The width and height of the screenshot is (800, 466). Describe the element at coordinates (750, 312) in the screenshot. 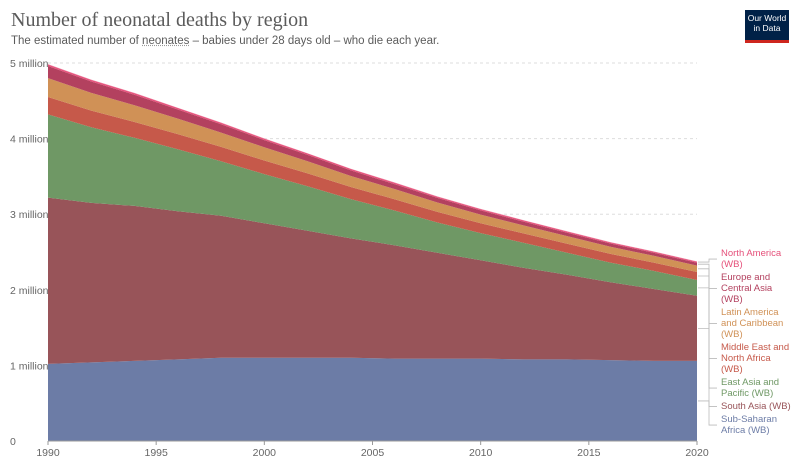

I see `series-label: Latin America` at that location.